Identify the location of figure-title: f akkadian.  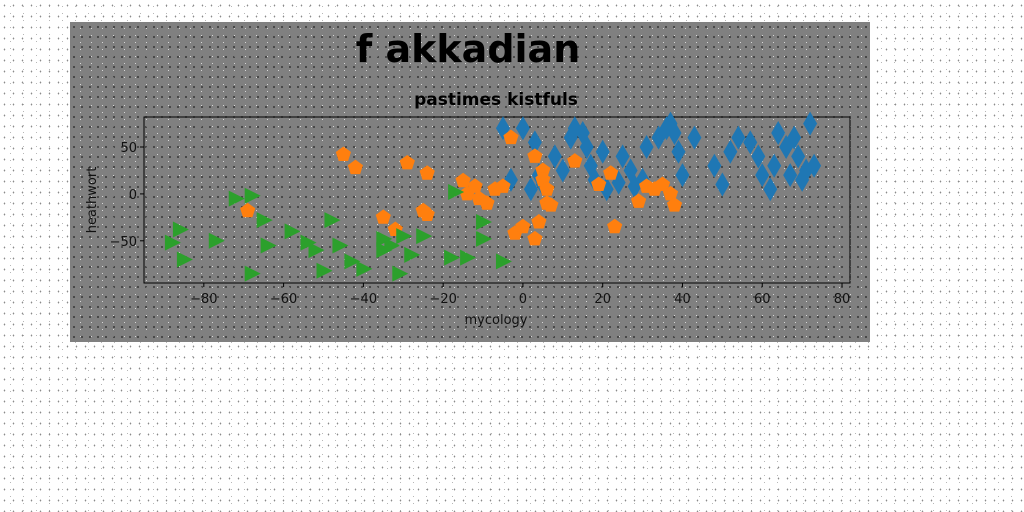
(468, 49).